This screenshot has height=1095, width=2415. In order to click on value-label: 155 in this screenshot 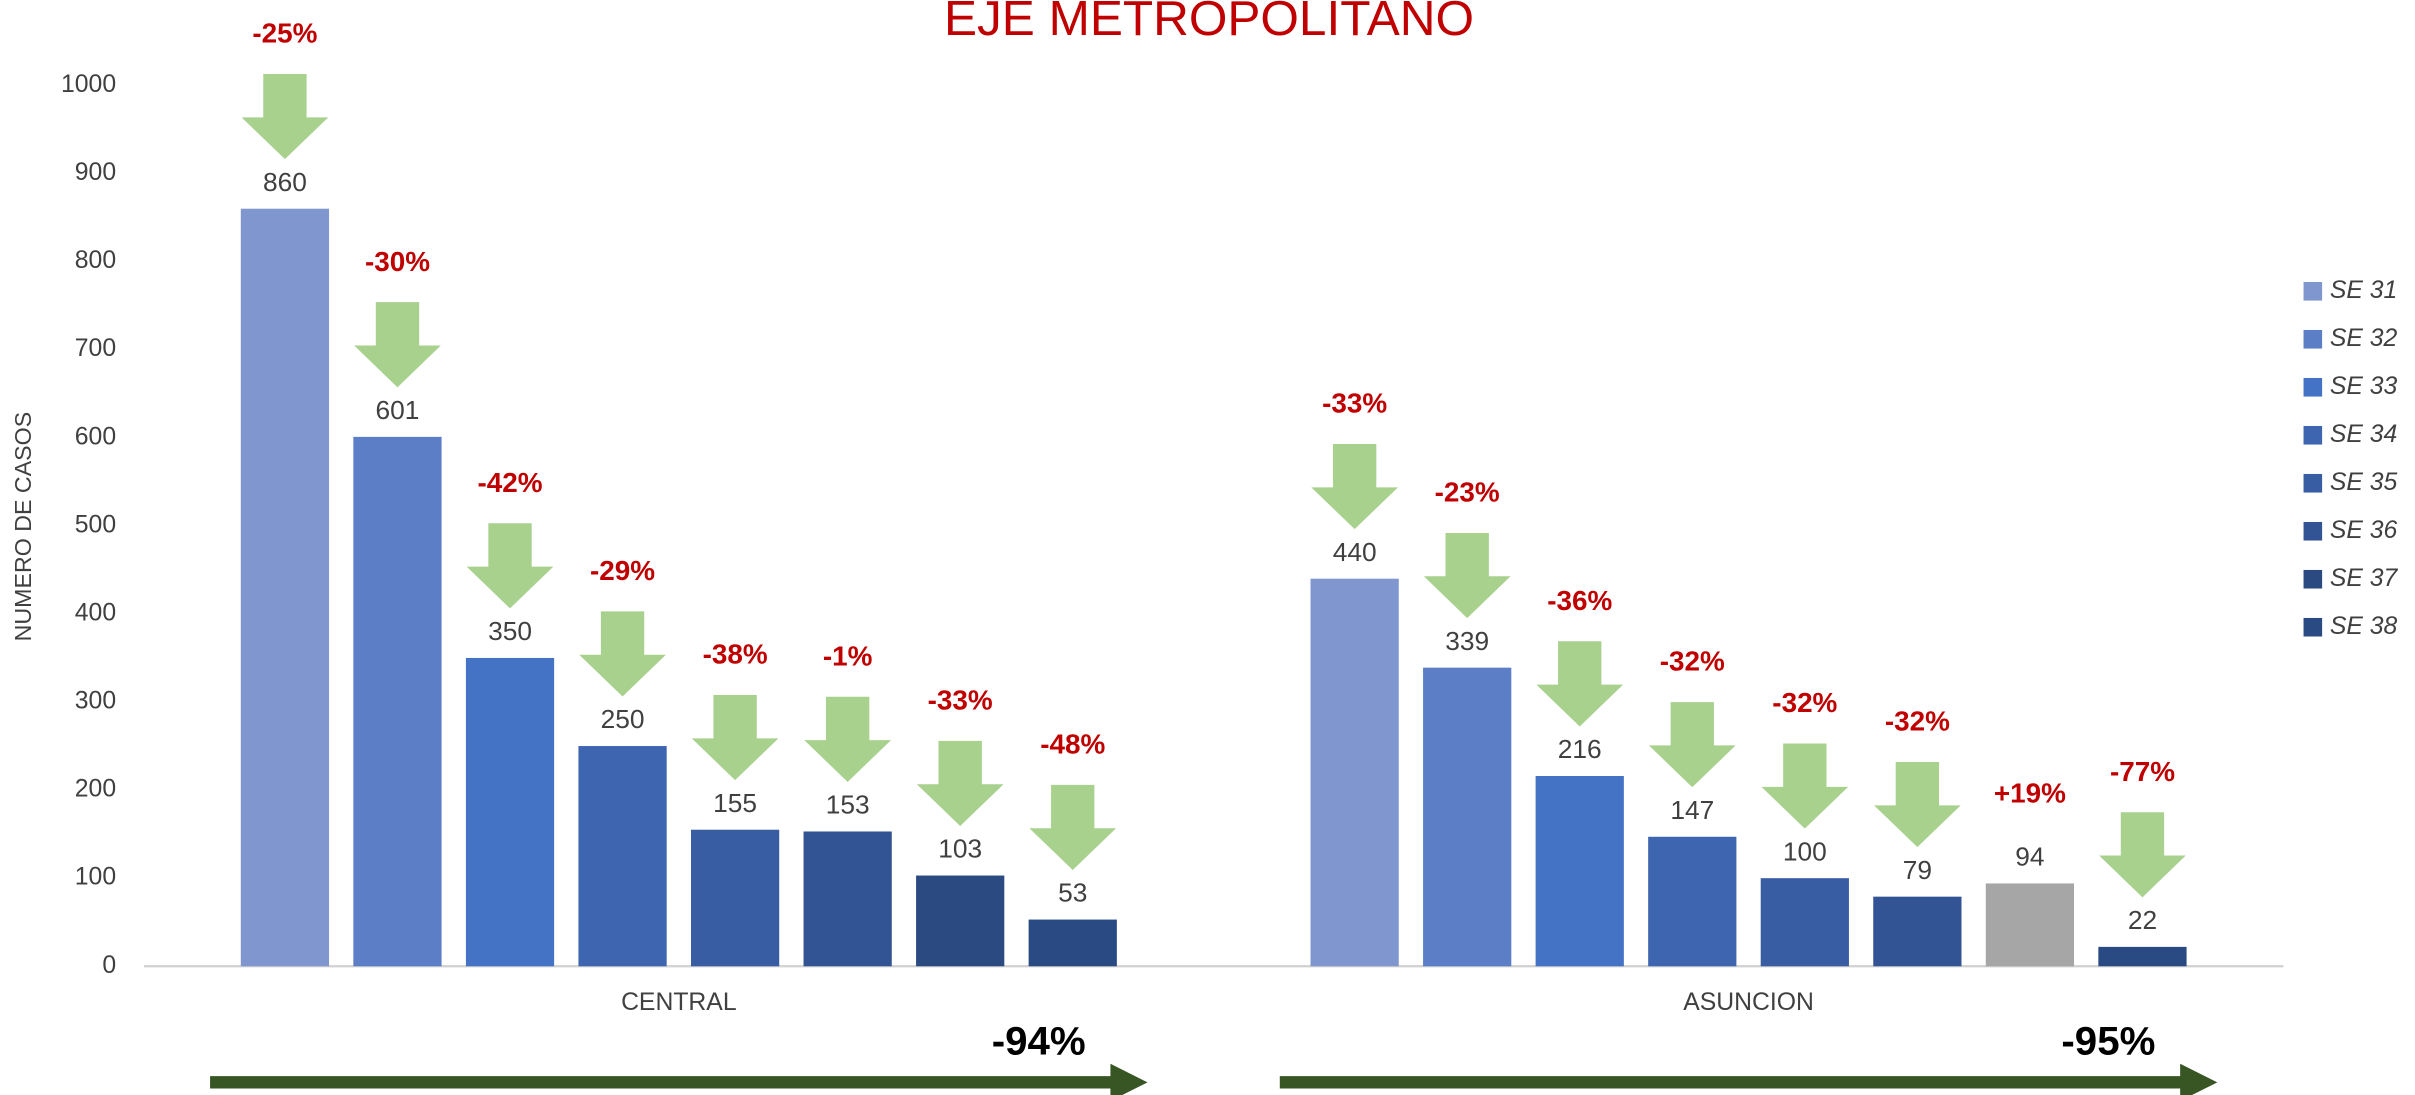, I will do `click(735, 803)`.